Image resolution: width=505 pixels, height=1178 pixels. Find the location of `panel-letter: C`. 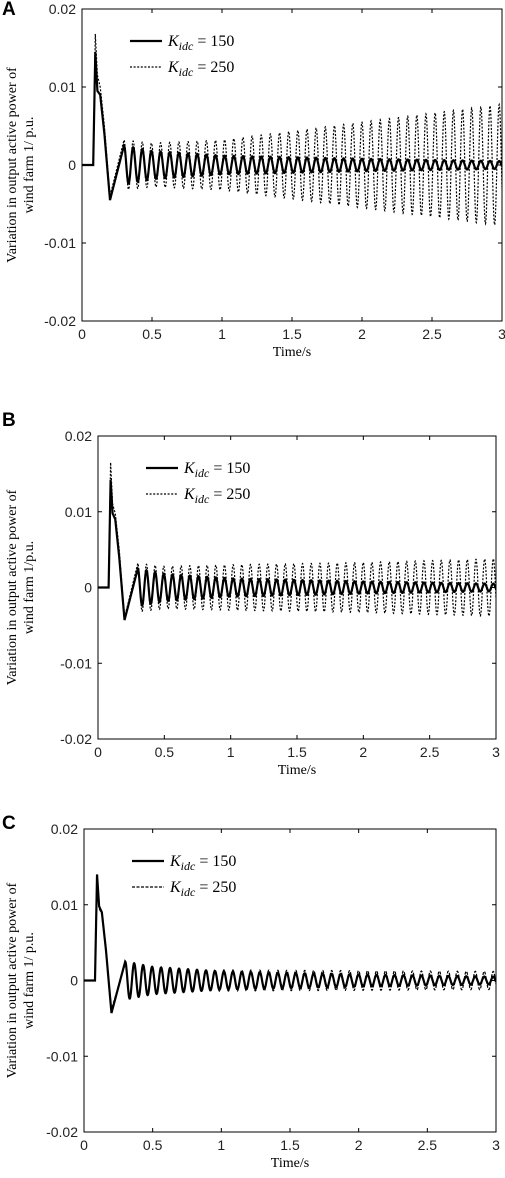

panel-letter: C is located at coordinates (9, 823).